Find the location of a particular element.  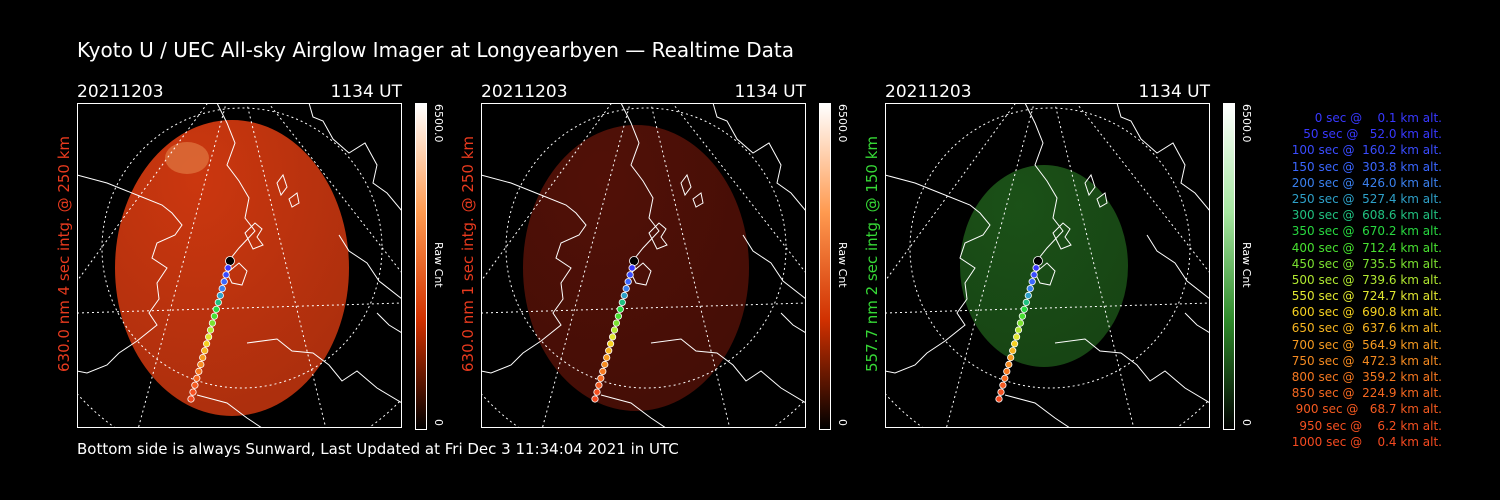

legend-row: 300 sec @ 608.6 km alt. is located at coordinates (1366, 215).